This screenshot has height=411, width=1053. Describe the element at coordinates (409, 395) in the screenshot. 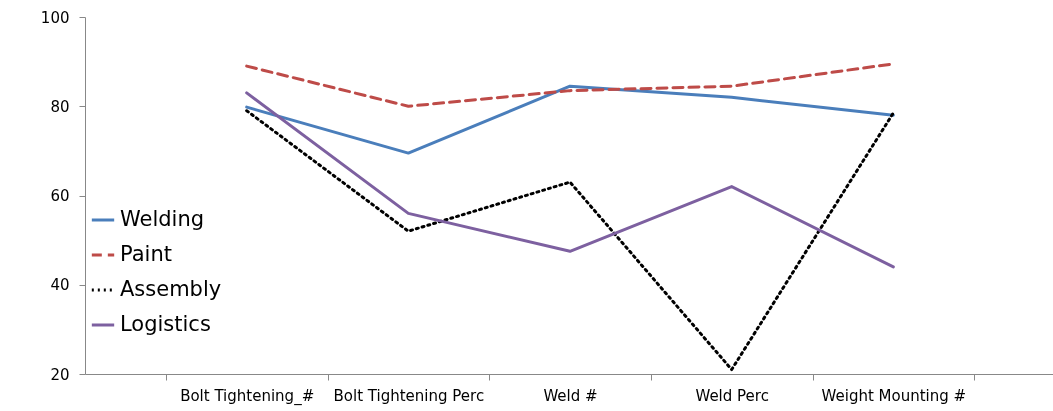

I see `x-tick-label: Bolt Tightening Perc` at that location.